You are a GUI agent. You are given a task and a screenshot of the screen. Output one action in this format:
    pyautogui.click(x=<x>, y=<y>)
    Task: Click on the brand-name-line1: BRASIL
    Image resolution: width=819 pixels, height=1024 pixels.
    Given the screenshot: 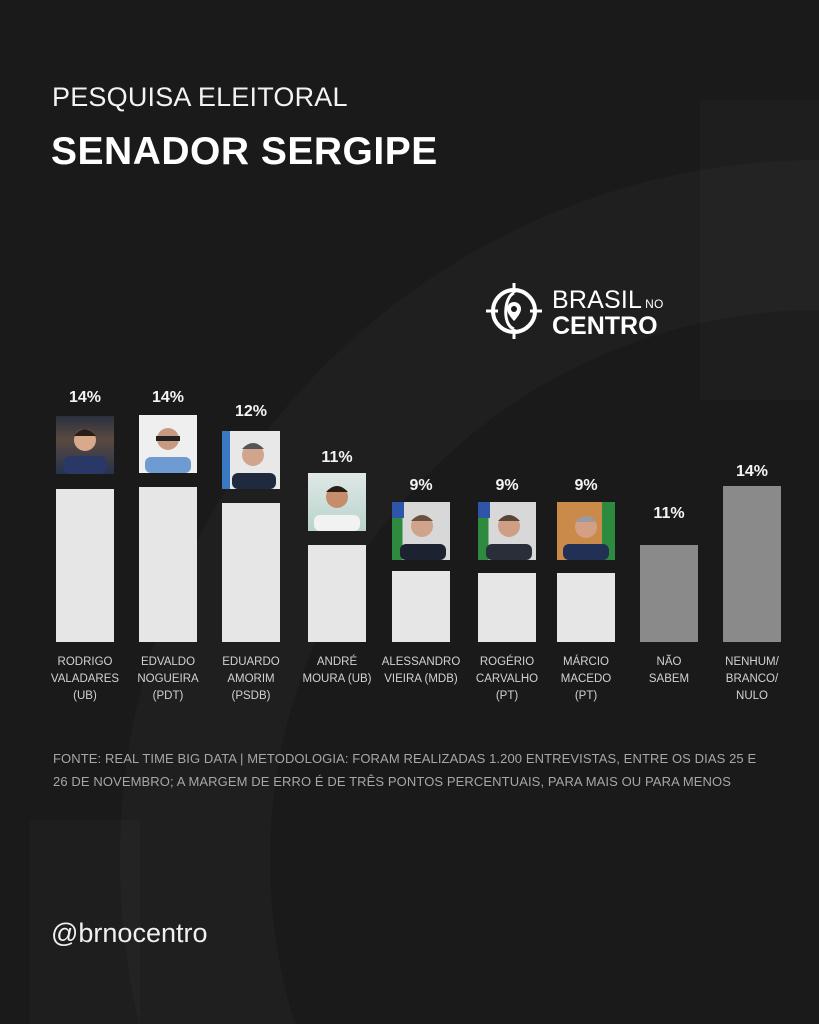 What is the action you would take?
    pyautogui.click(x=597, y=300)
    